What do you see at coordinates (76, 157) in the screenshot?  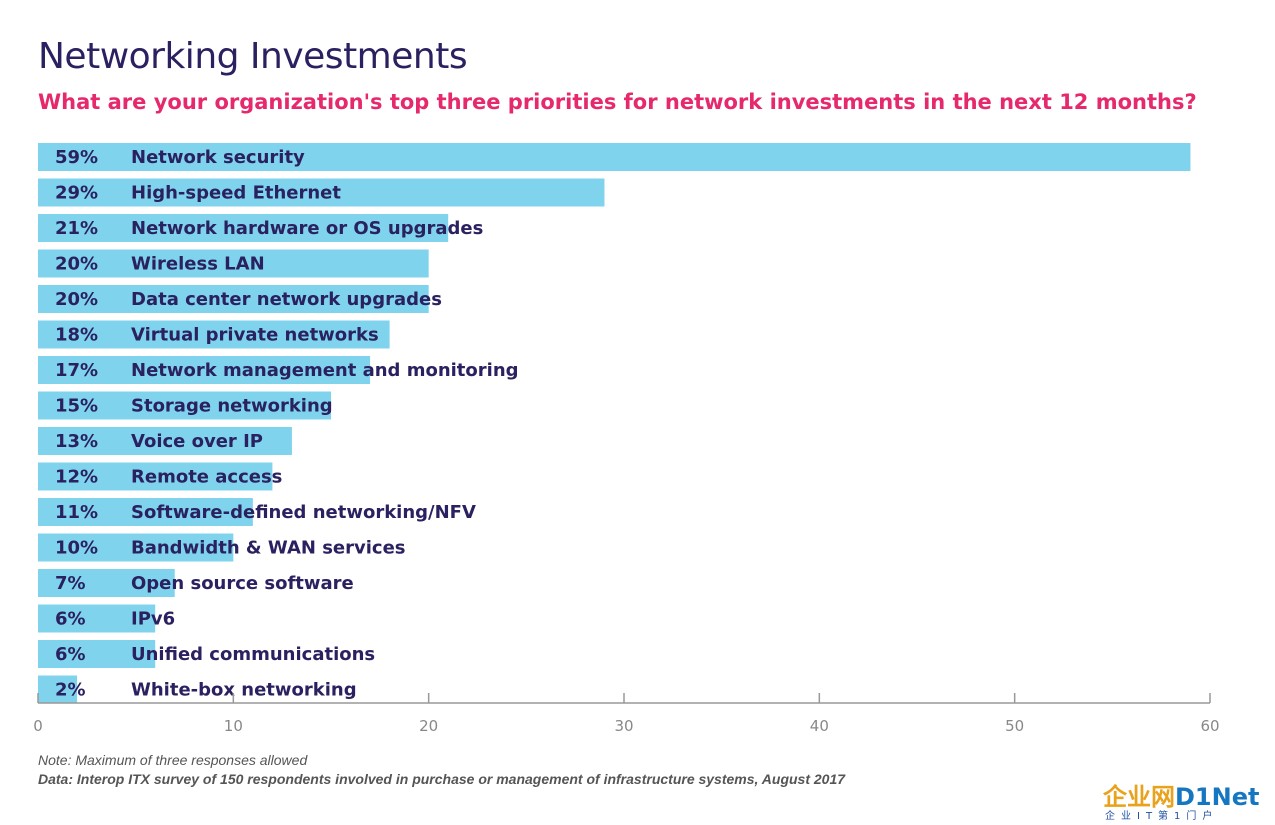 I see `bar-value-label: 59%` at bounding box center [76, 157].